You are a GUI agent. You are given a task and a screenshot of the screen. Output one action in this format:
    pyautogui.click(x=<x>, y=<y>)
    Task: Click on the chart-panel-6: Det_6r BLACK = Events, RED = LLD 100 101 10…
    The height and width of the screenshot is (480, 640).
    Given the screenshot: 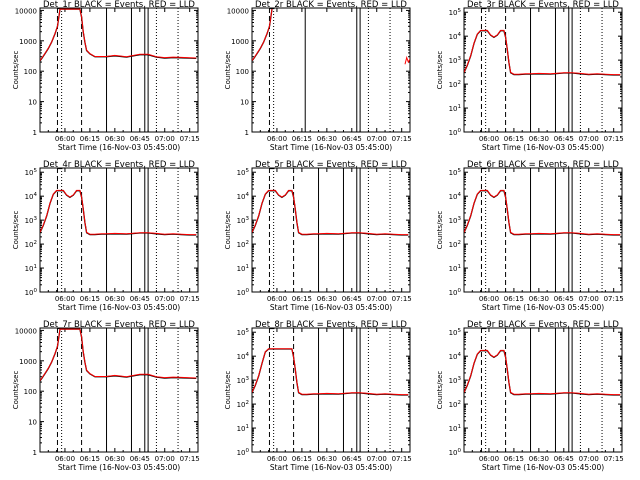 What is the action you would take?
    pyautogui.click(x=530, y=236)
    